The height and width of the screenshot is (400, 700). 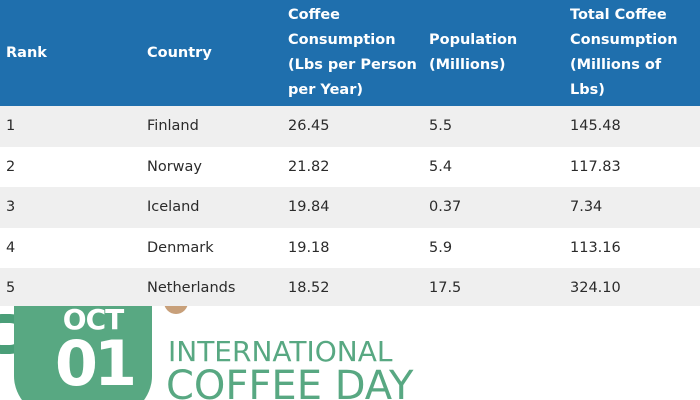 What do you see at coordinates (441, 247) in the screenshot?
I see `cell-population: 5.9` at bounding box center [441, 247].